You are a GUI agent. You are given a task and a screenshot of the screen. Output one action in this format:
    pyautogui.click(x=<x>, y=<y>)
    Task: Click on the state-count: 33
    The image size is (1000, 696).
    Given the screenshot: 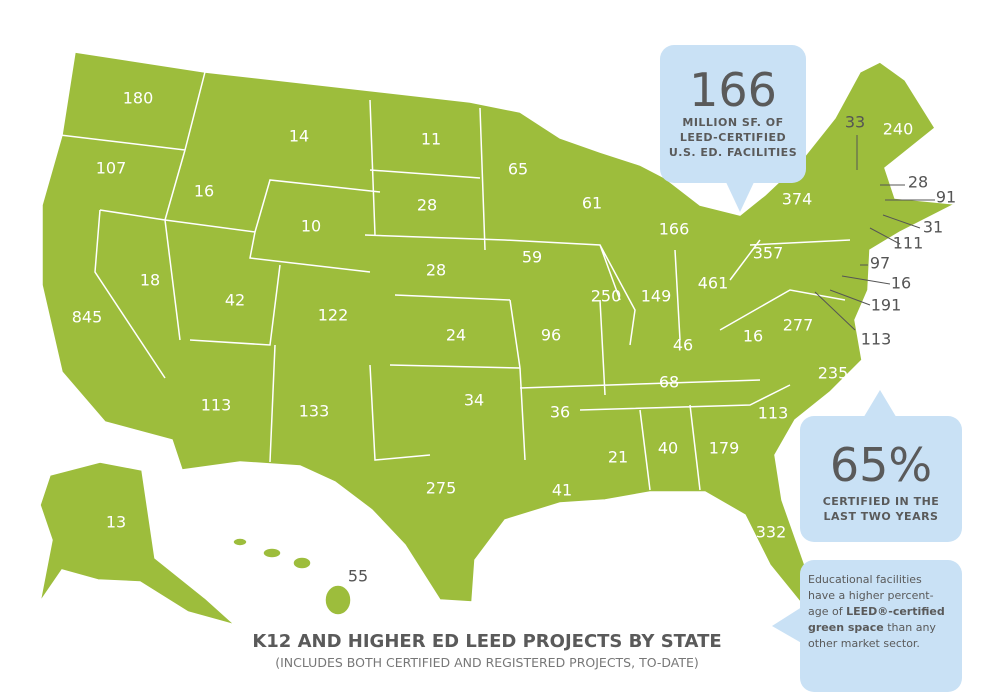 What is the action you would take?
    pyautogui.click(x=855, y=122)
    